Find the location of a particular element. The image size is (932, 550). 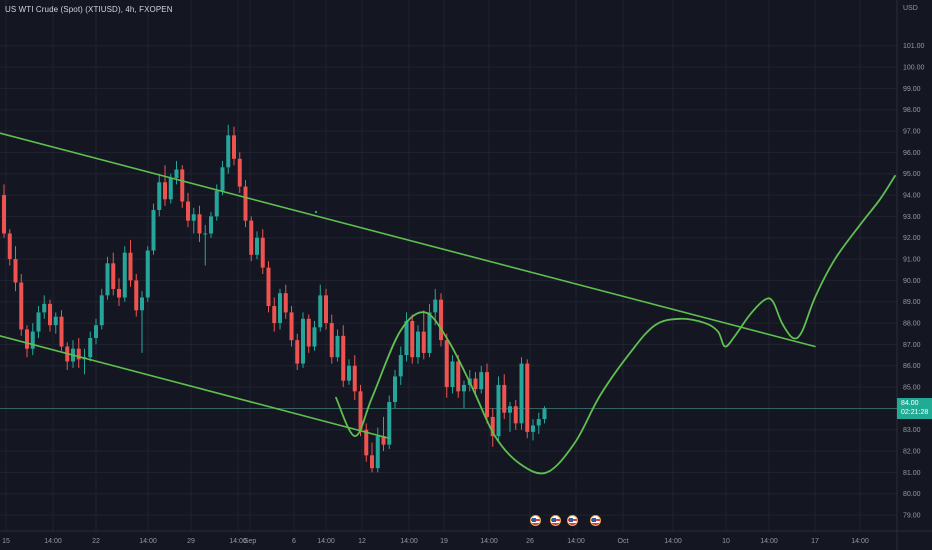

time-tick-label: 22 is located at coordinates (96, 541).